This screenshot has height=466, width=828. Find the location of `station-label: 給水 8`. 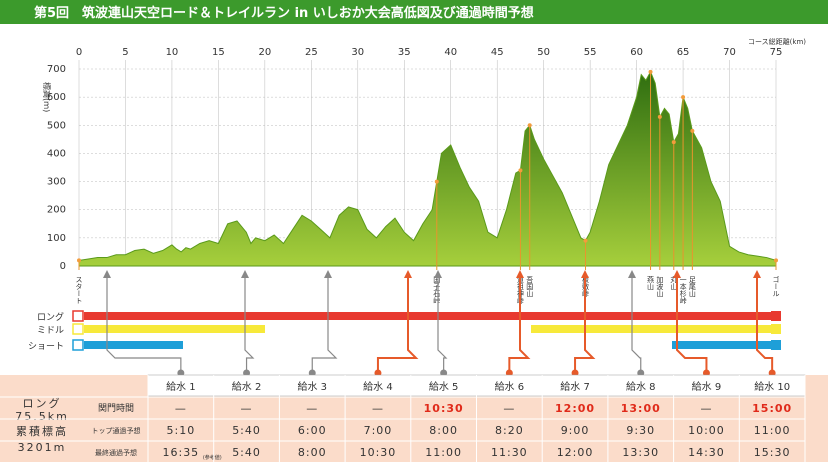

station-label: 給水 8 is located at coordinates (641, 386).